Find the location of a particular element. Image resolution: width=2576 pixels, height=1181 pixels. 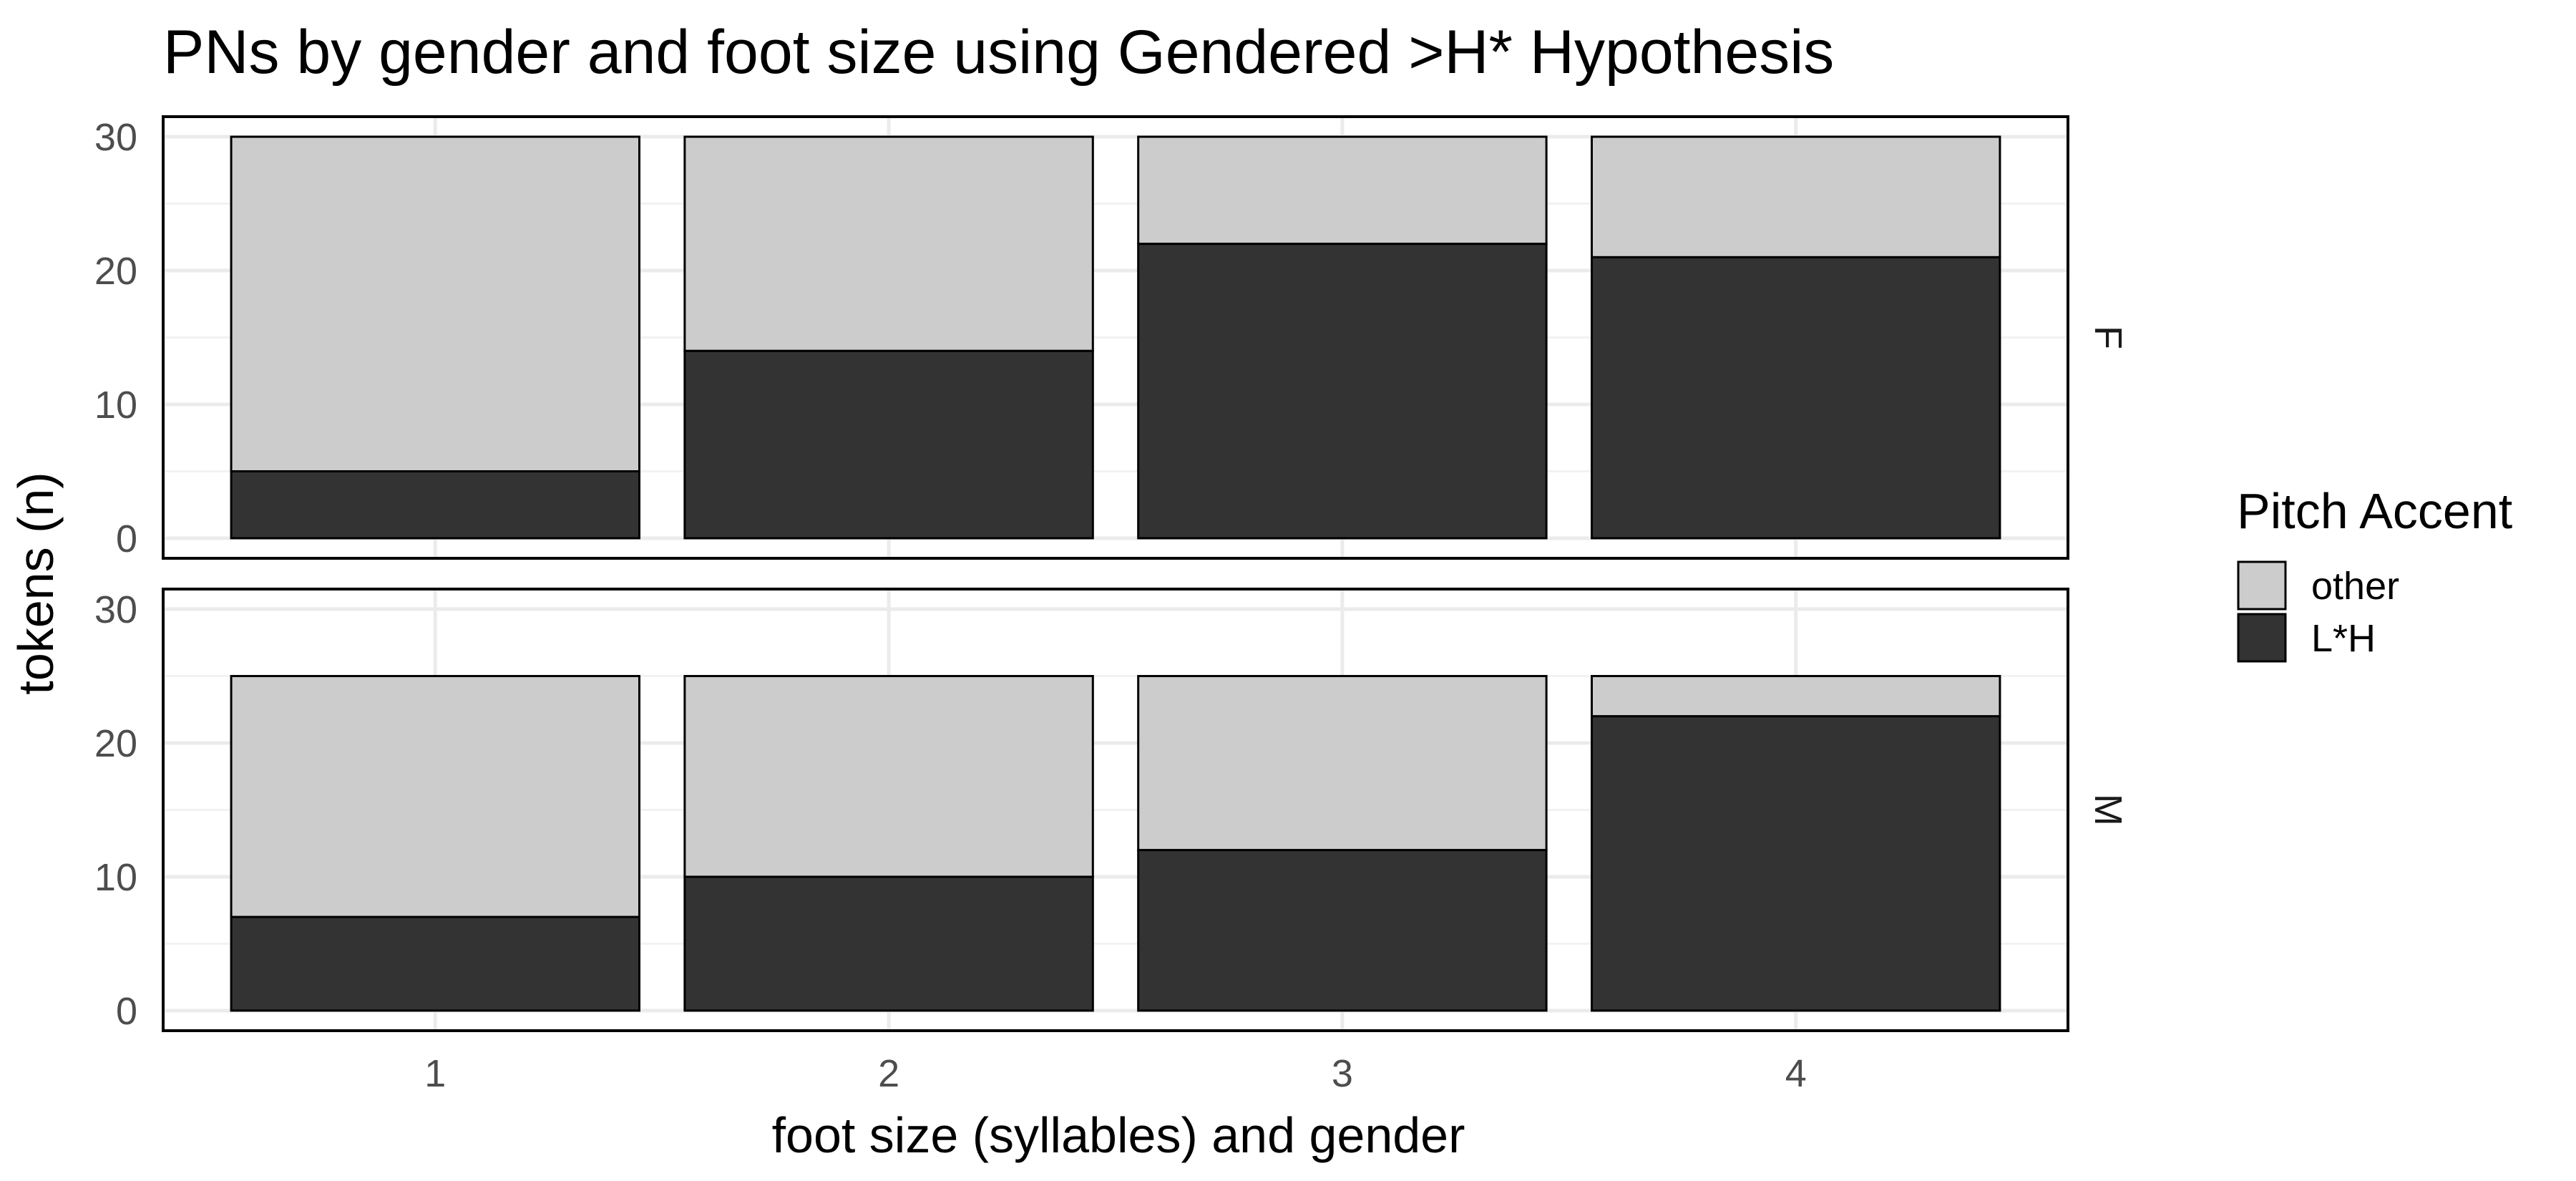

bar-M-3-other is located at coordinates (1342, 763).